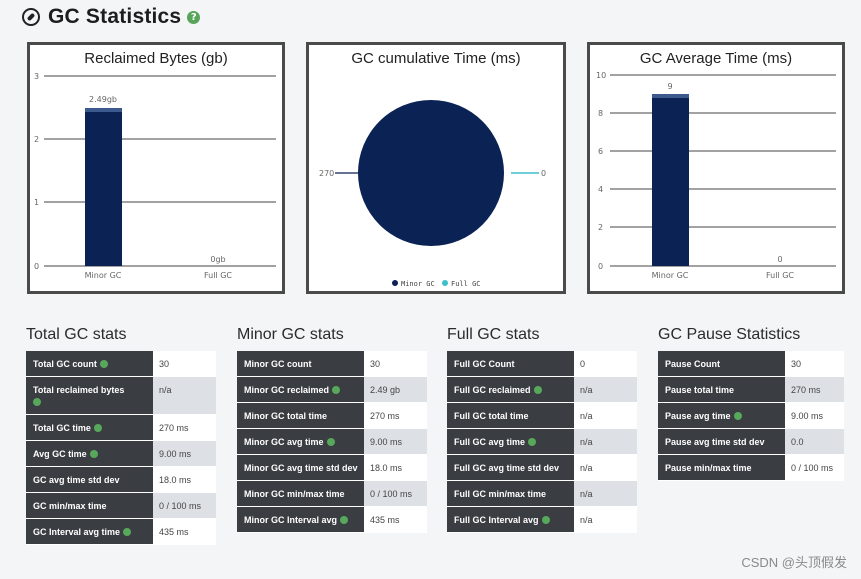  I want to click on table-row: Full GC avg time n/a, so click(542, 442).